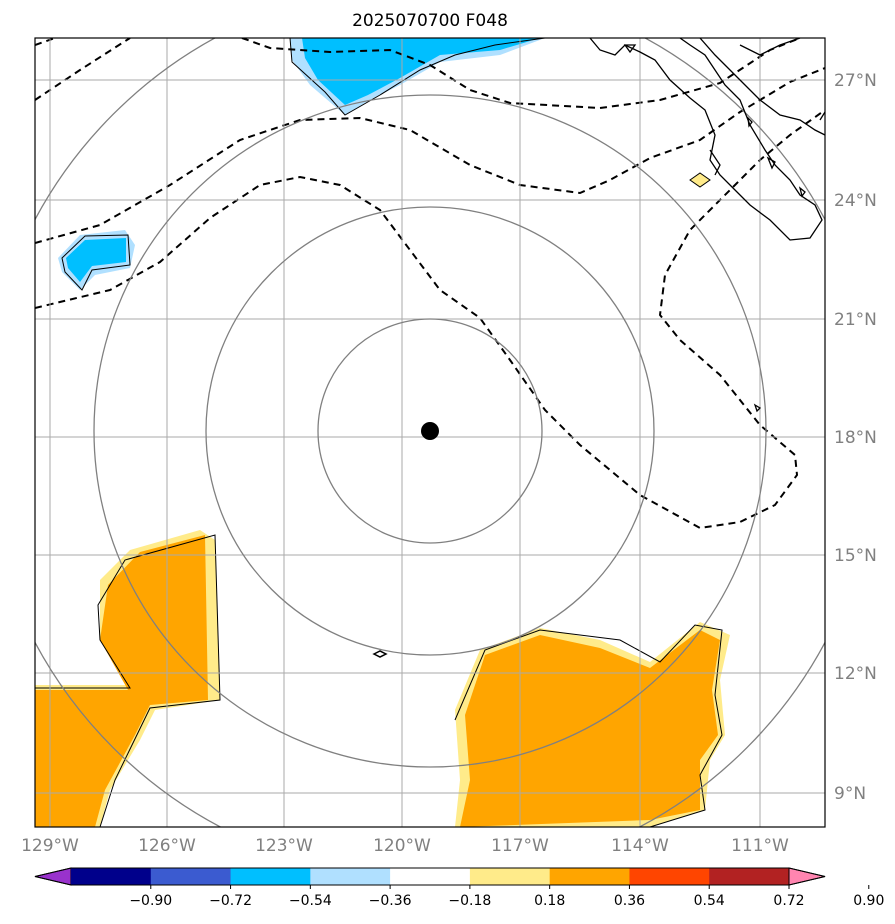 The height and width of the screenshot is (924, 895). I want to click on colorbar-extend-high, so click(807, 876).